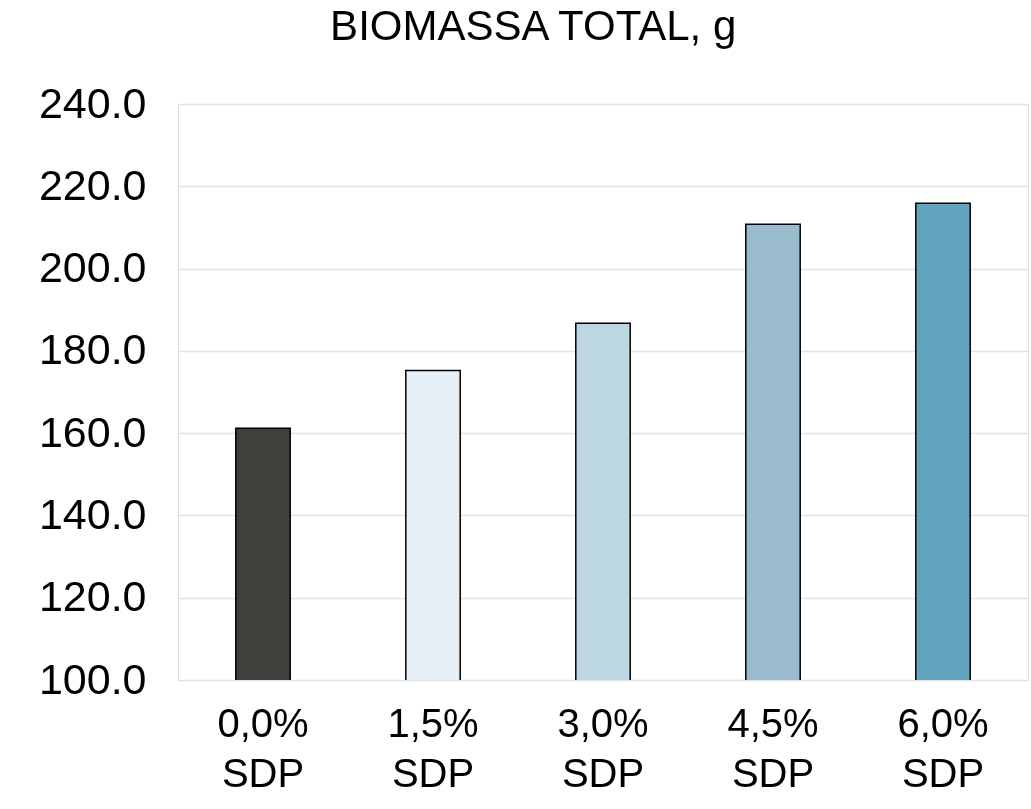 The width and height of the screenshot is (1031, 809). What do you see at coordinates (92, 184) in the screenshot?
I see `y-tick-label: 220.0` at bounding box center [92, 184].